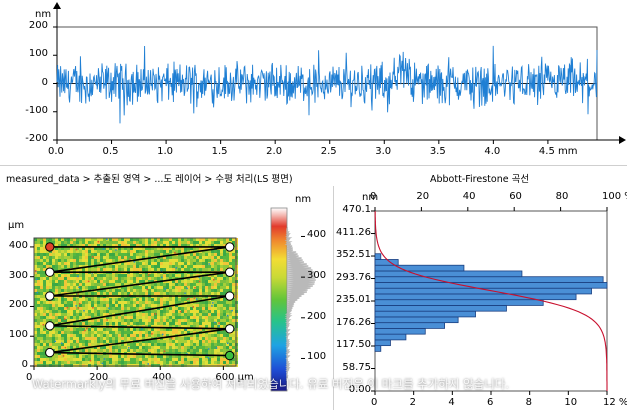 This screenshot has height=410, width=627. I want to click on height-map-frame, so click(135, 302).